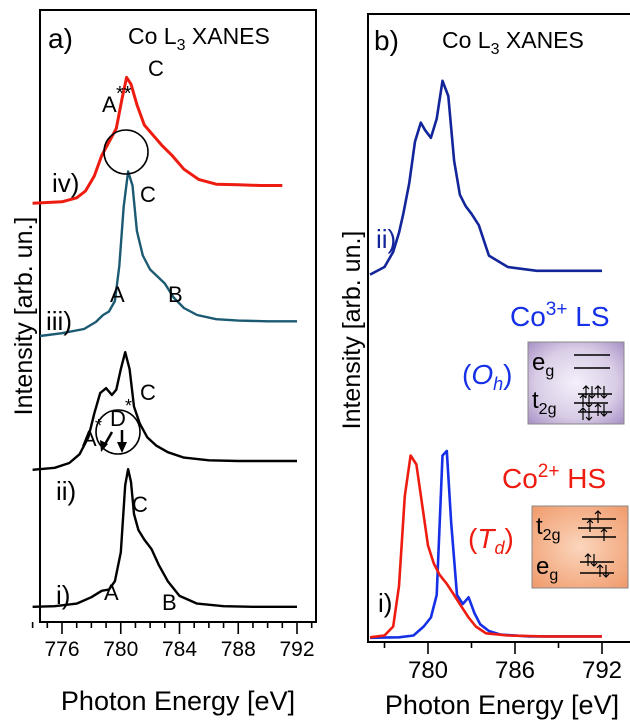  What do you see at coordinates (118, 432) in the screenshot?
I see `circle-ii` at bounding box center [118, 432].